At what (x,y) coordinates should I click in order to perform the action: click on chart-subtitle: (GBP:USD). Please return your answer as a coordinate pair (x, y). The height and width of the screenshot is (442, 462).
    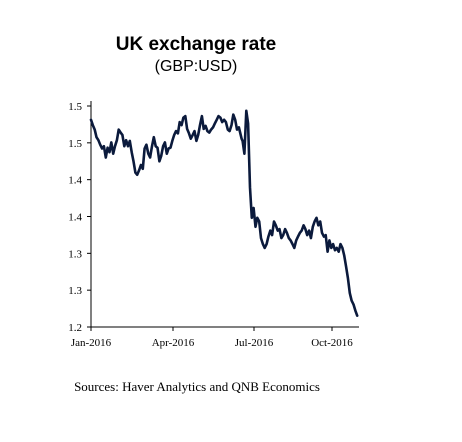
    Looking at the image, I should click on (196, 66).